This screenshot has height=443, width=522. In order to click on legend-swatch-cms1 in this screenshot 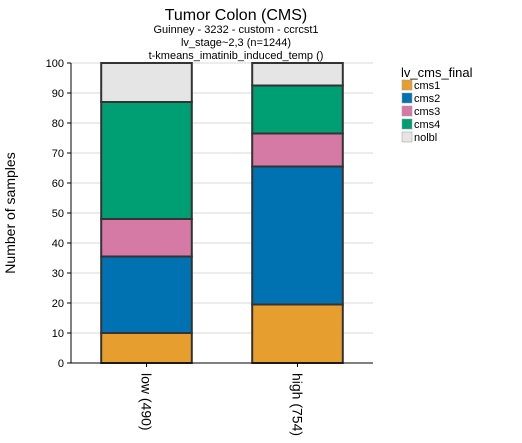, I will do `click(407, 85)`.